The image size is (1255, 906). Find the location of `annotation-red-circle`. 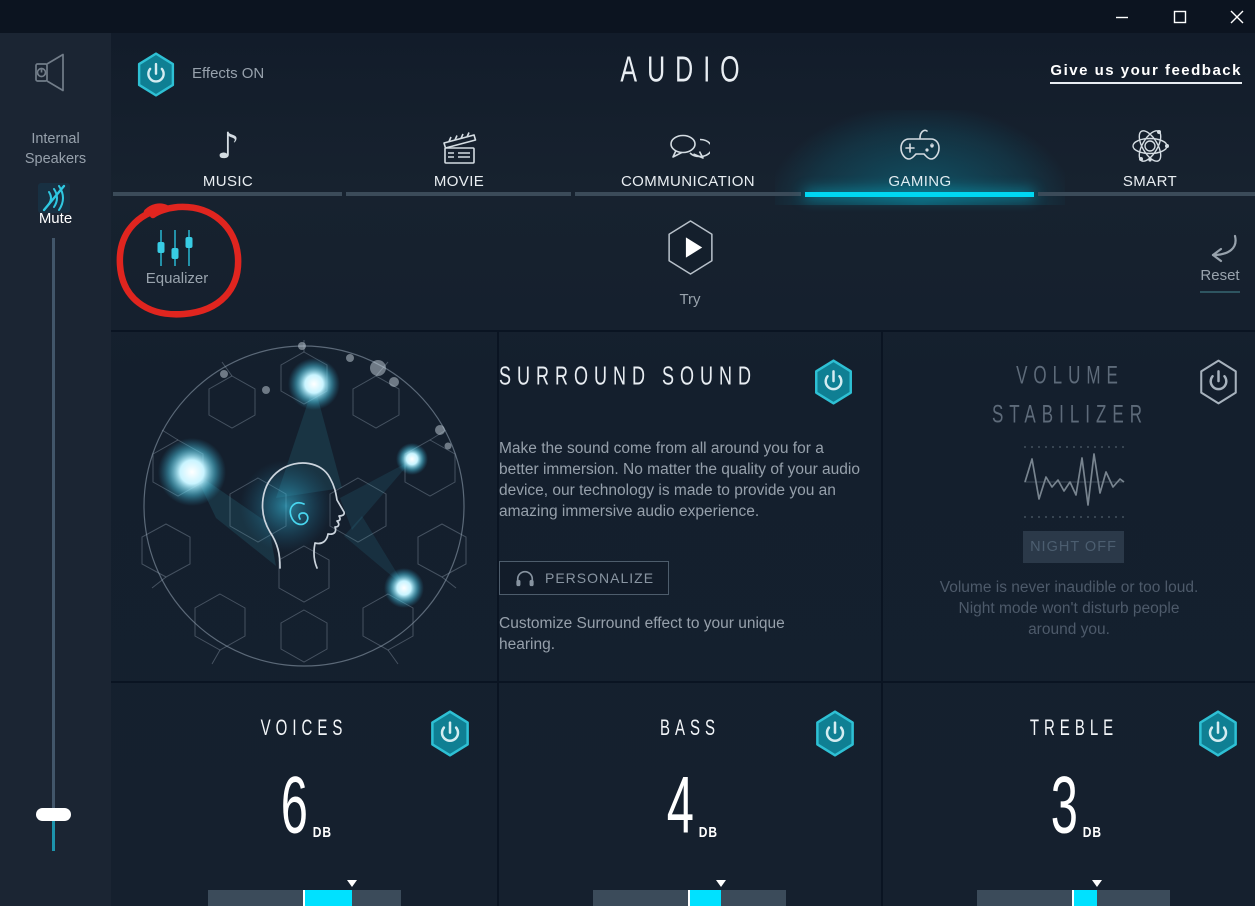

annotation-red-circle is located at coordinates (179, 260).